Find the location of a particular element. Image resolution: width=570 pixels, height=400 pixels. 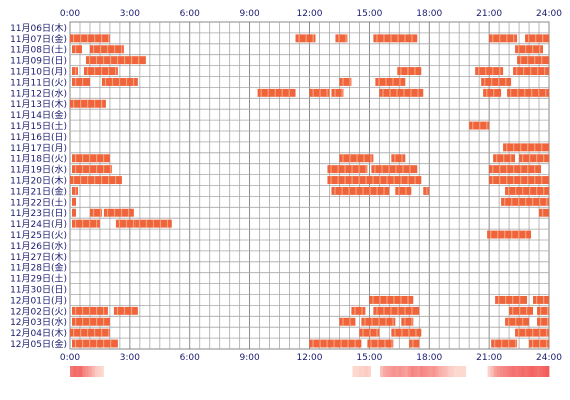

day-label: 12月02日(火) is located at coordinates (38, 311).